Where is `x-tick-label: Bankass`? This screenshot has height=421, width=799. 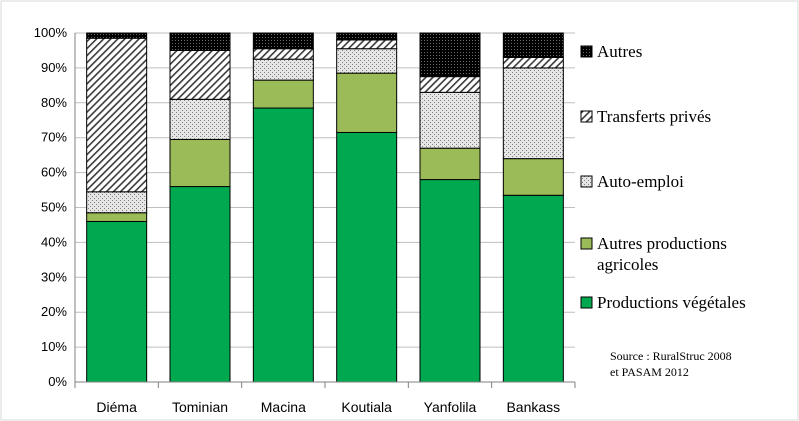 x-tick-label: Bankass is located at coordinates (533, 407).